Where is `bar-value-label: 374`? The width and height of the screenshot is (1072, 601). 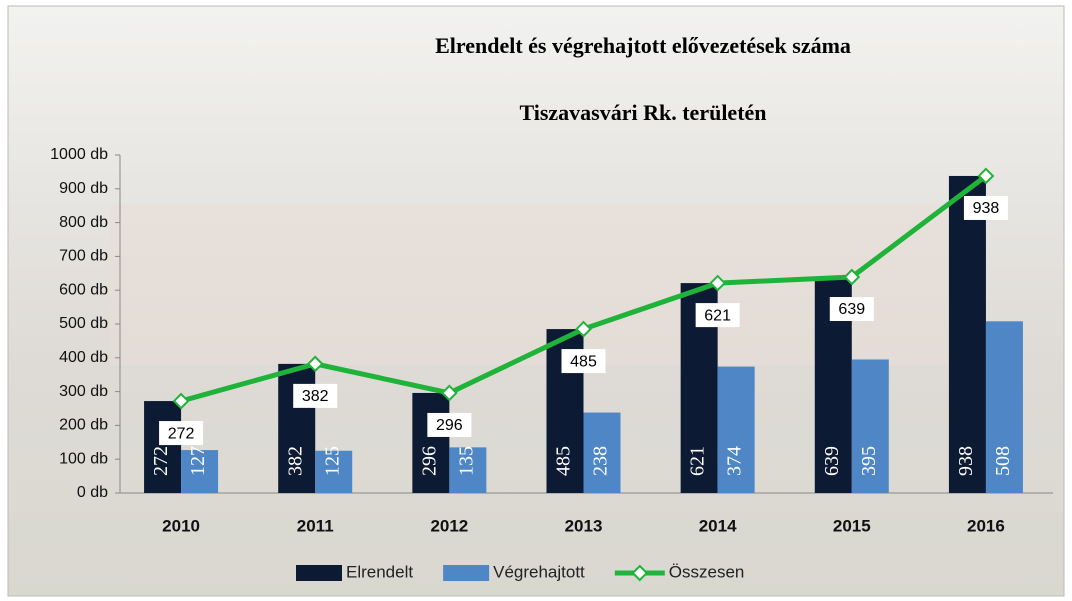
bar-value-label: 374 is located at coordinates (735, 461).